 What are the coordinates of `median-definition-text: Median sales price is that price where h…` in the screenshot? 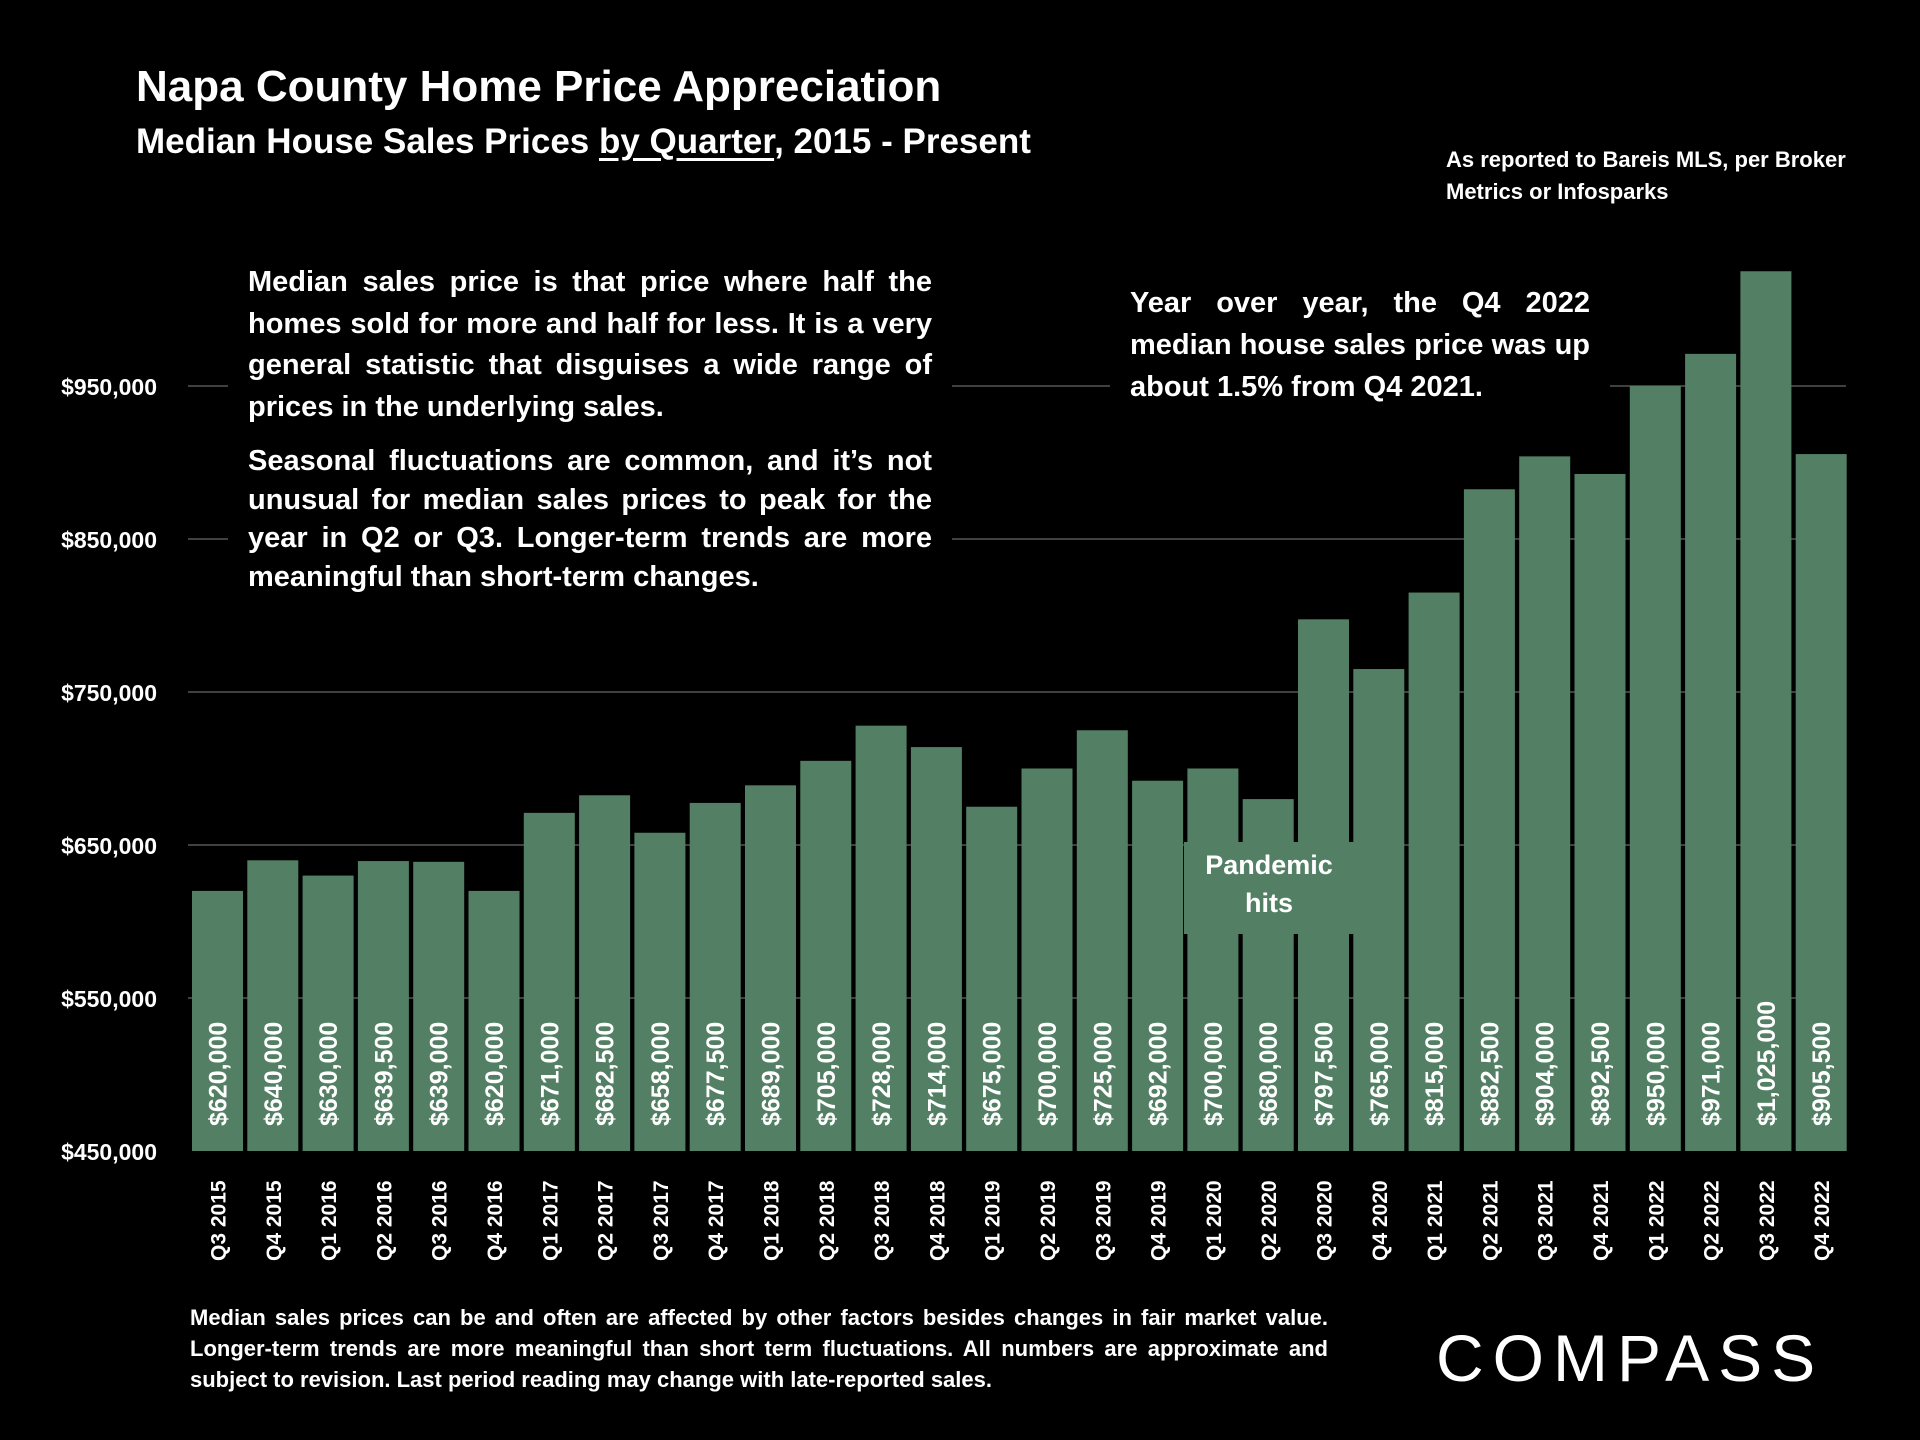 It's located at (590, 344).